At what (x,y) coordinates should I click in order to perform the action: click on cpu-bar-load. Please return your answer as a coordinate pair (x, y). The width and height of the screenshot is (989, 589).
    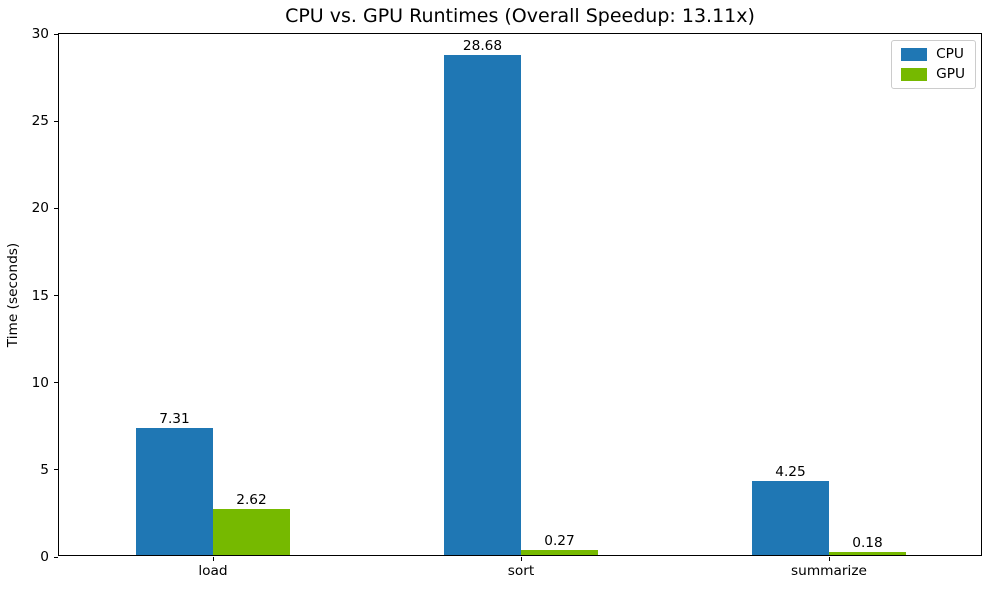
    Looking at the image, I should click on (174, 491).